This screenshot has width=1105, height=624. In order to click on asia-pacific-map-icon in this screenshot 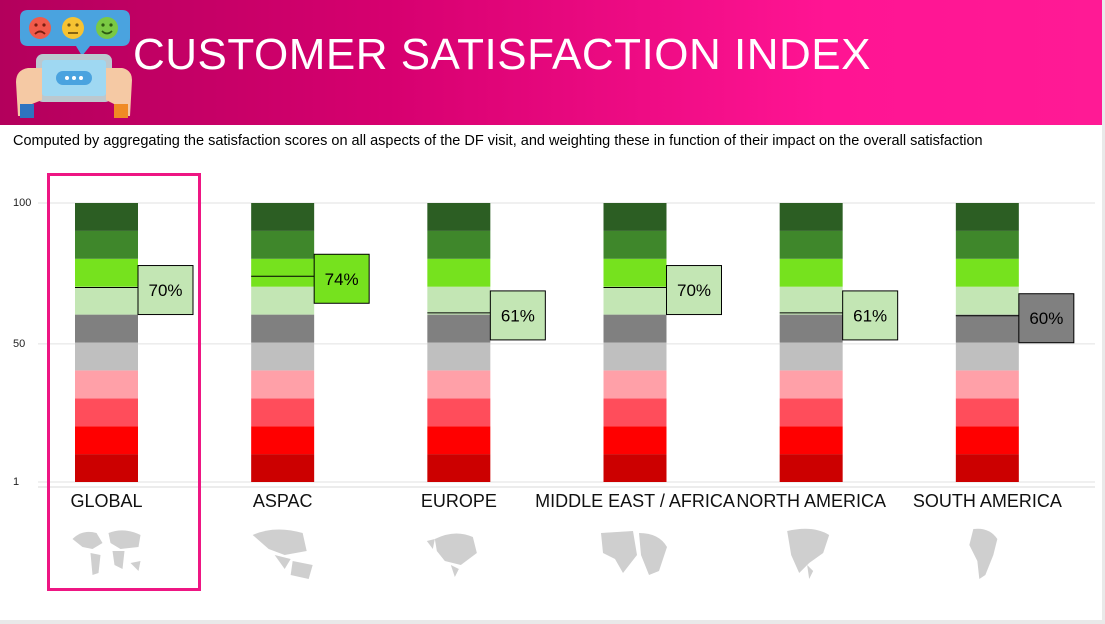, I will do `click(282, 554)`.